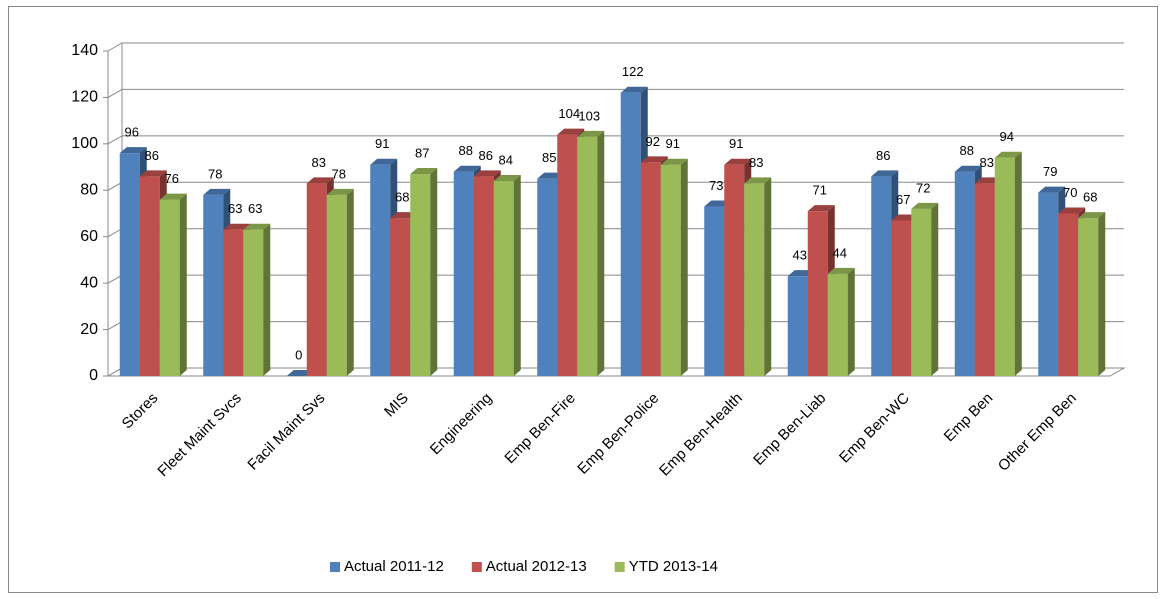 This screenshot has height=599, width=1166. I want to click on legend-label: YTD 2013-14, so click(673, 566).